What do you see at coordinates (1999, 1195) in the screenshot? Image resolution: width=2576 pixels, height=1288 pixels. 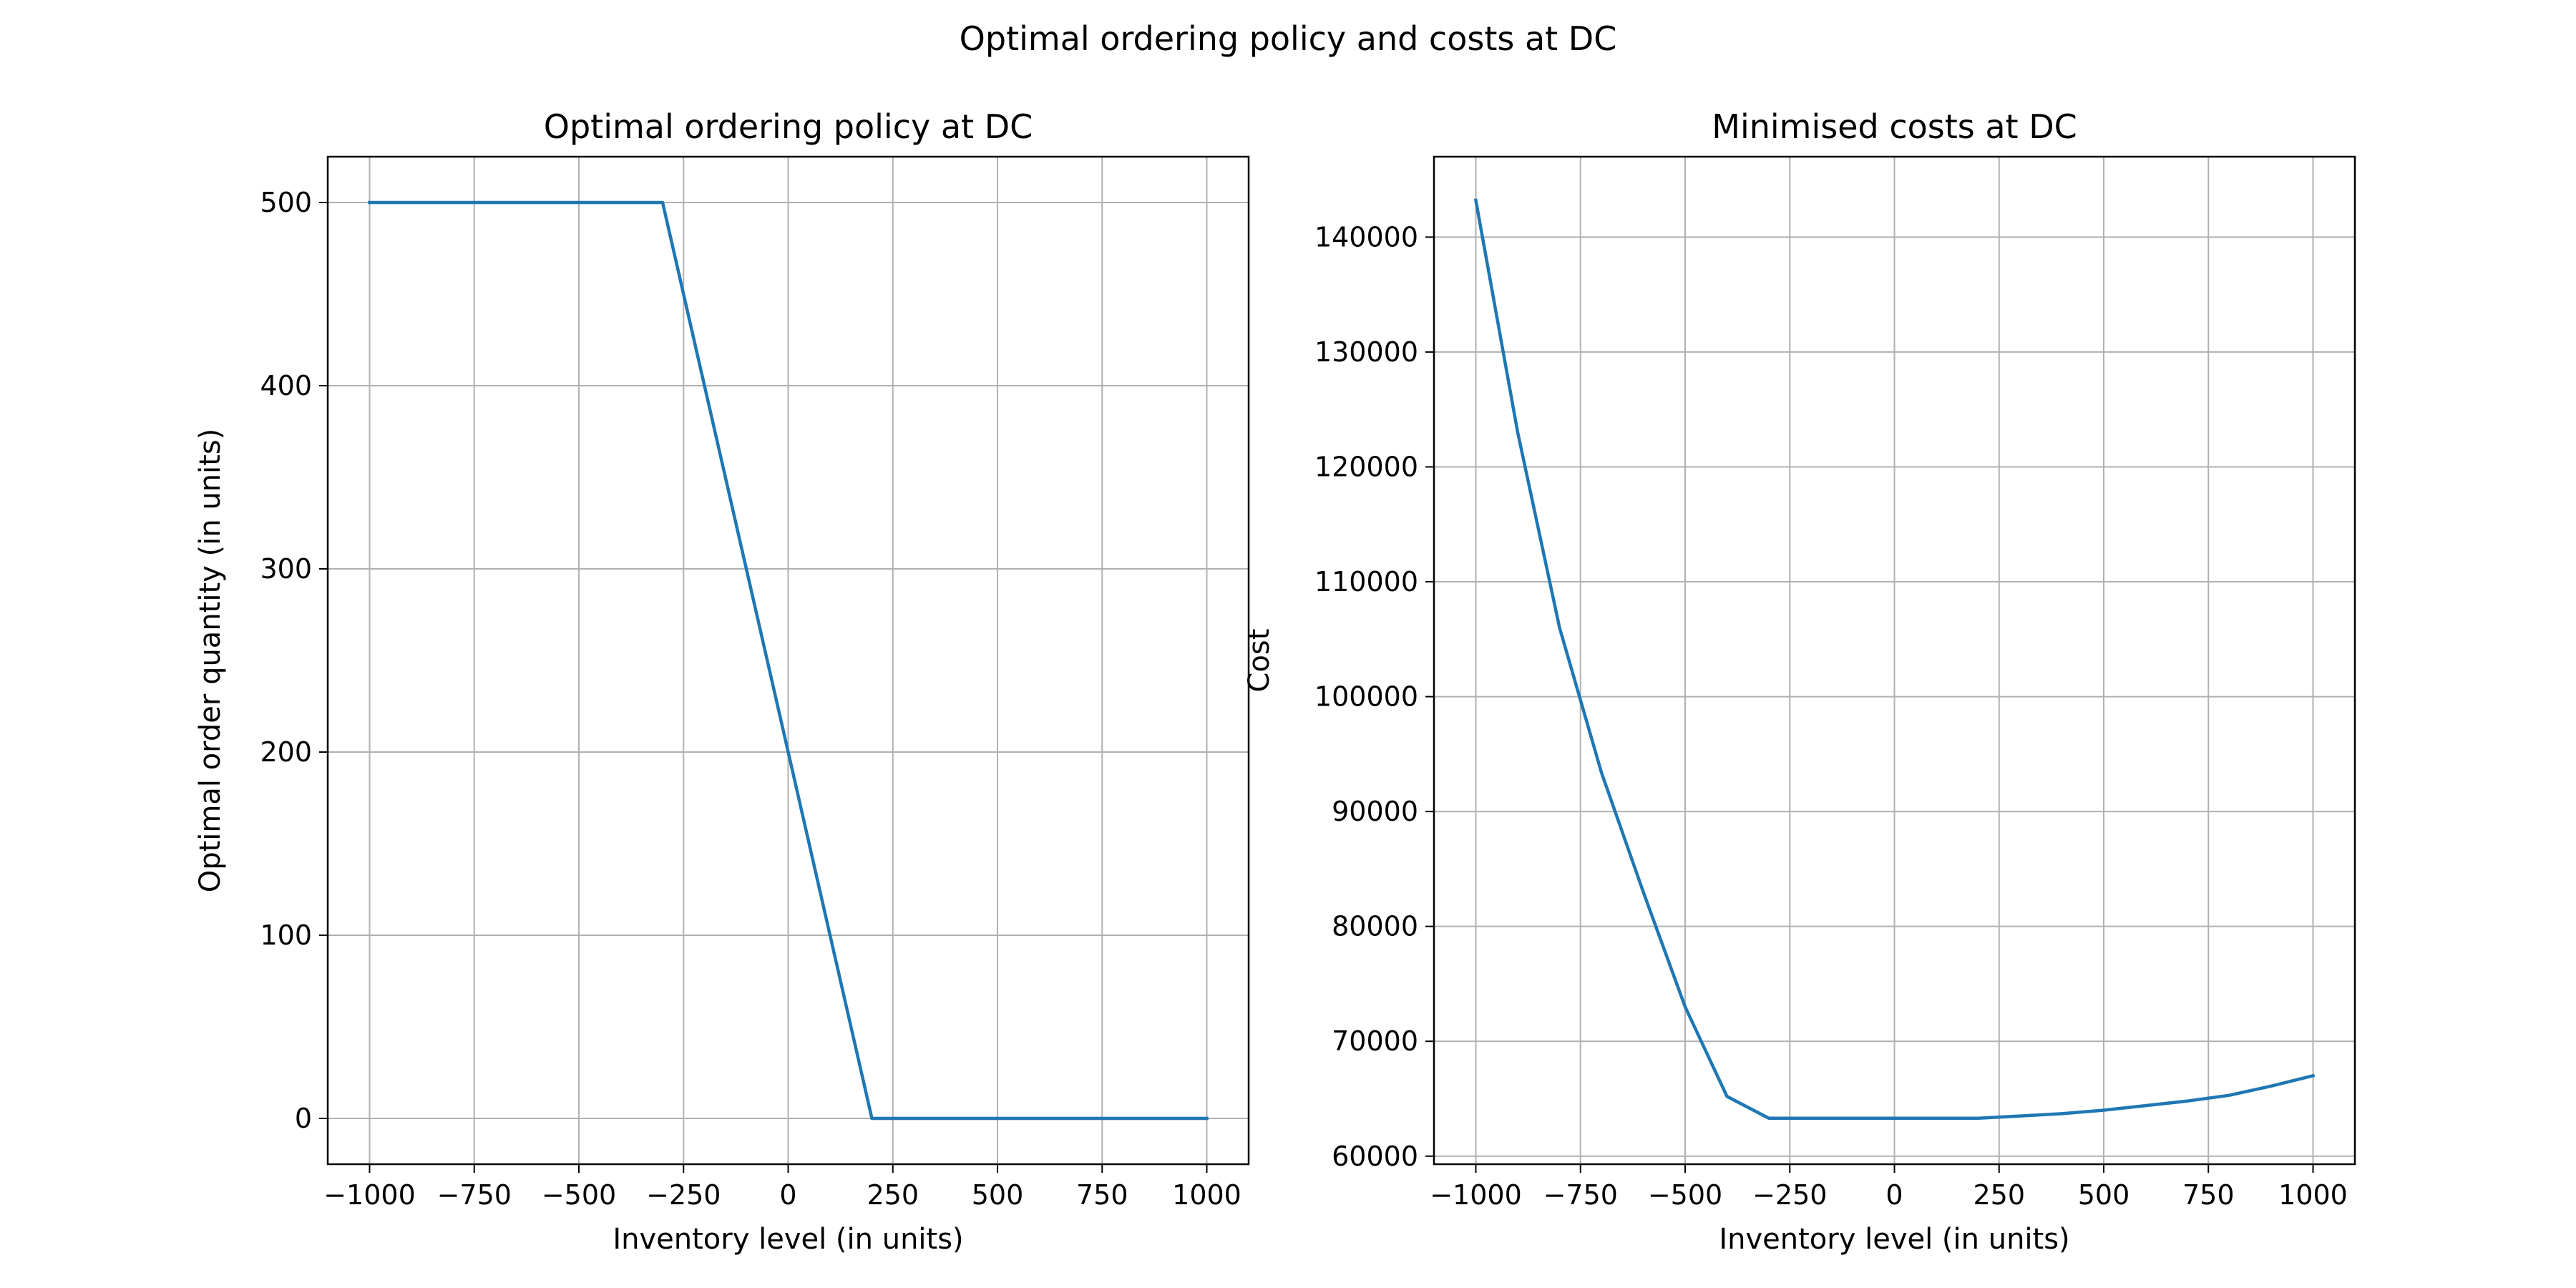 I see `cost-x-tick-label: 250` at bounding box center [1999, 1195].